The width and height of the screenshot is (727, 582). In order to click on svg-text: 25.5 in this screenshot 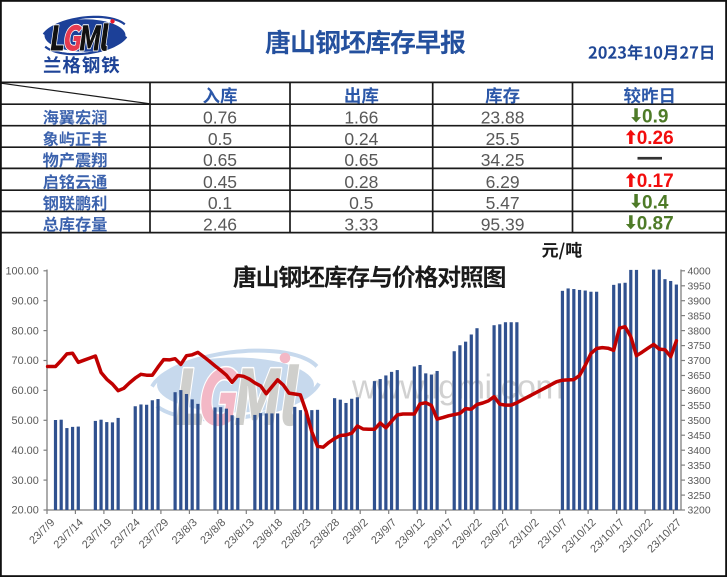, I will do `click(503, 139)`.